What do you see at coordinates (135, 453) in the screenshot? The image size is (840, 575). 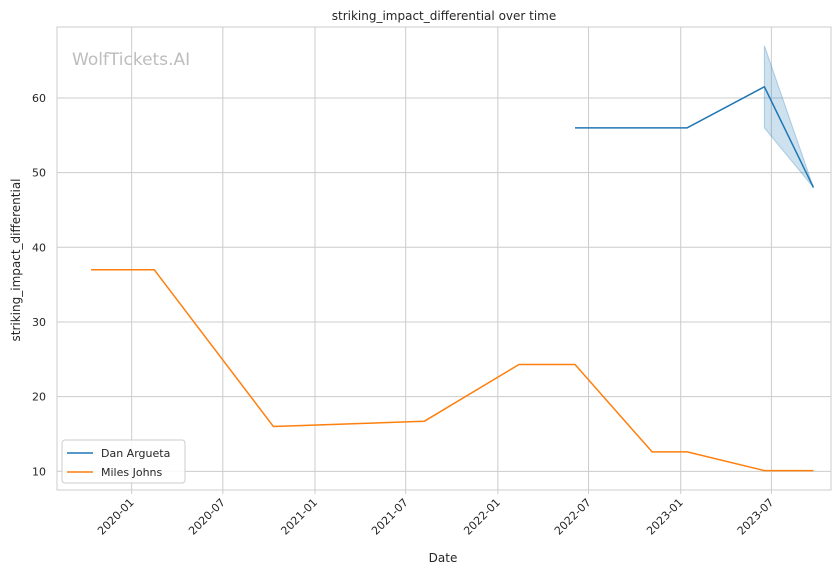 I see `legend-label: Dan Argueta` at bounding box center [135, 453].